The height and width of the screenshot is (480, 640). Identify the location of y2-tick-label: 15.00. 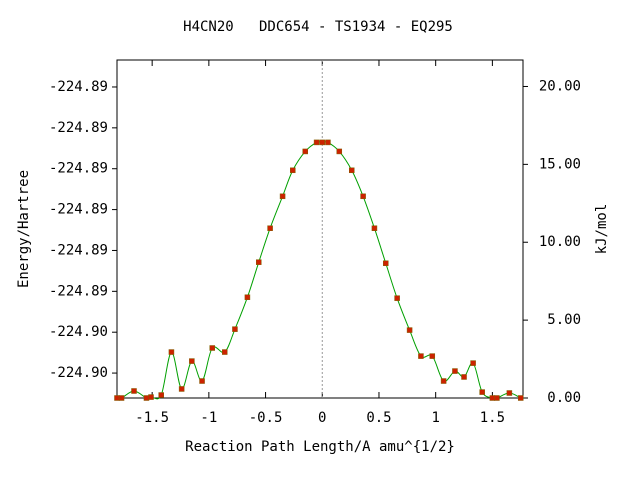
(560, 164).